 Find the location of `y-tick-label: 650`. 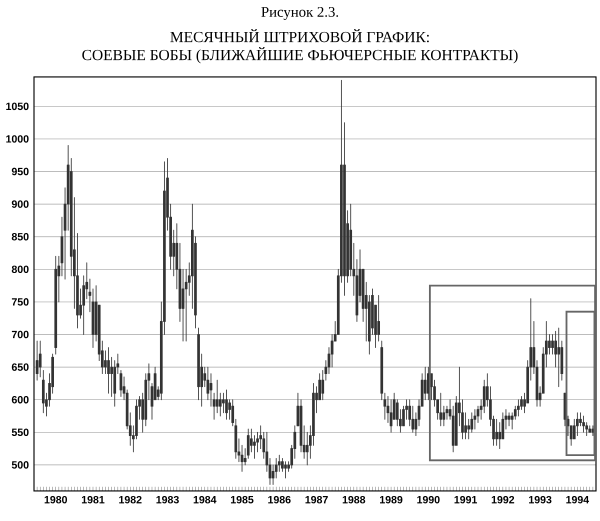

y-tick-label: 650 is located at coordinates (20, 367).